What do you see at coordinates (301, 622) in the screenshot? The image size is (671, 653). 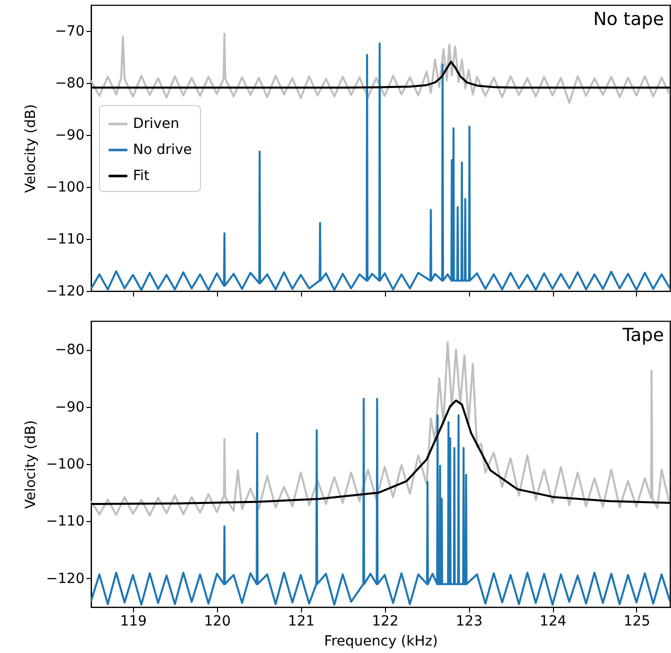 I see `x-tick-label: 121` at bounding box center [301, 622].